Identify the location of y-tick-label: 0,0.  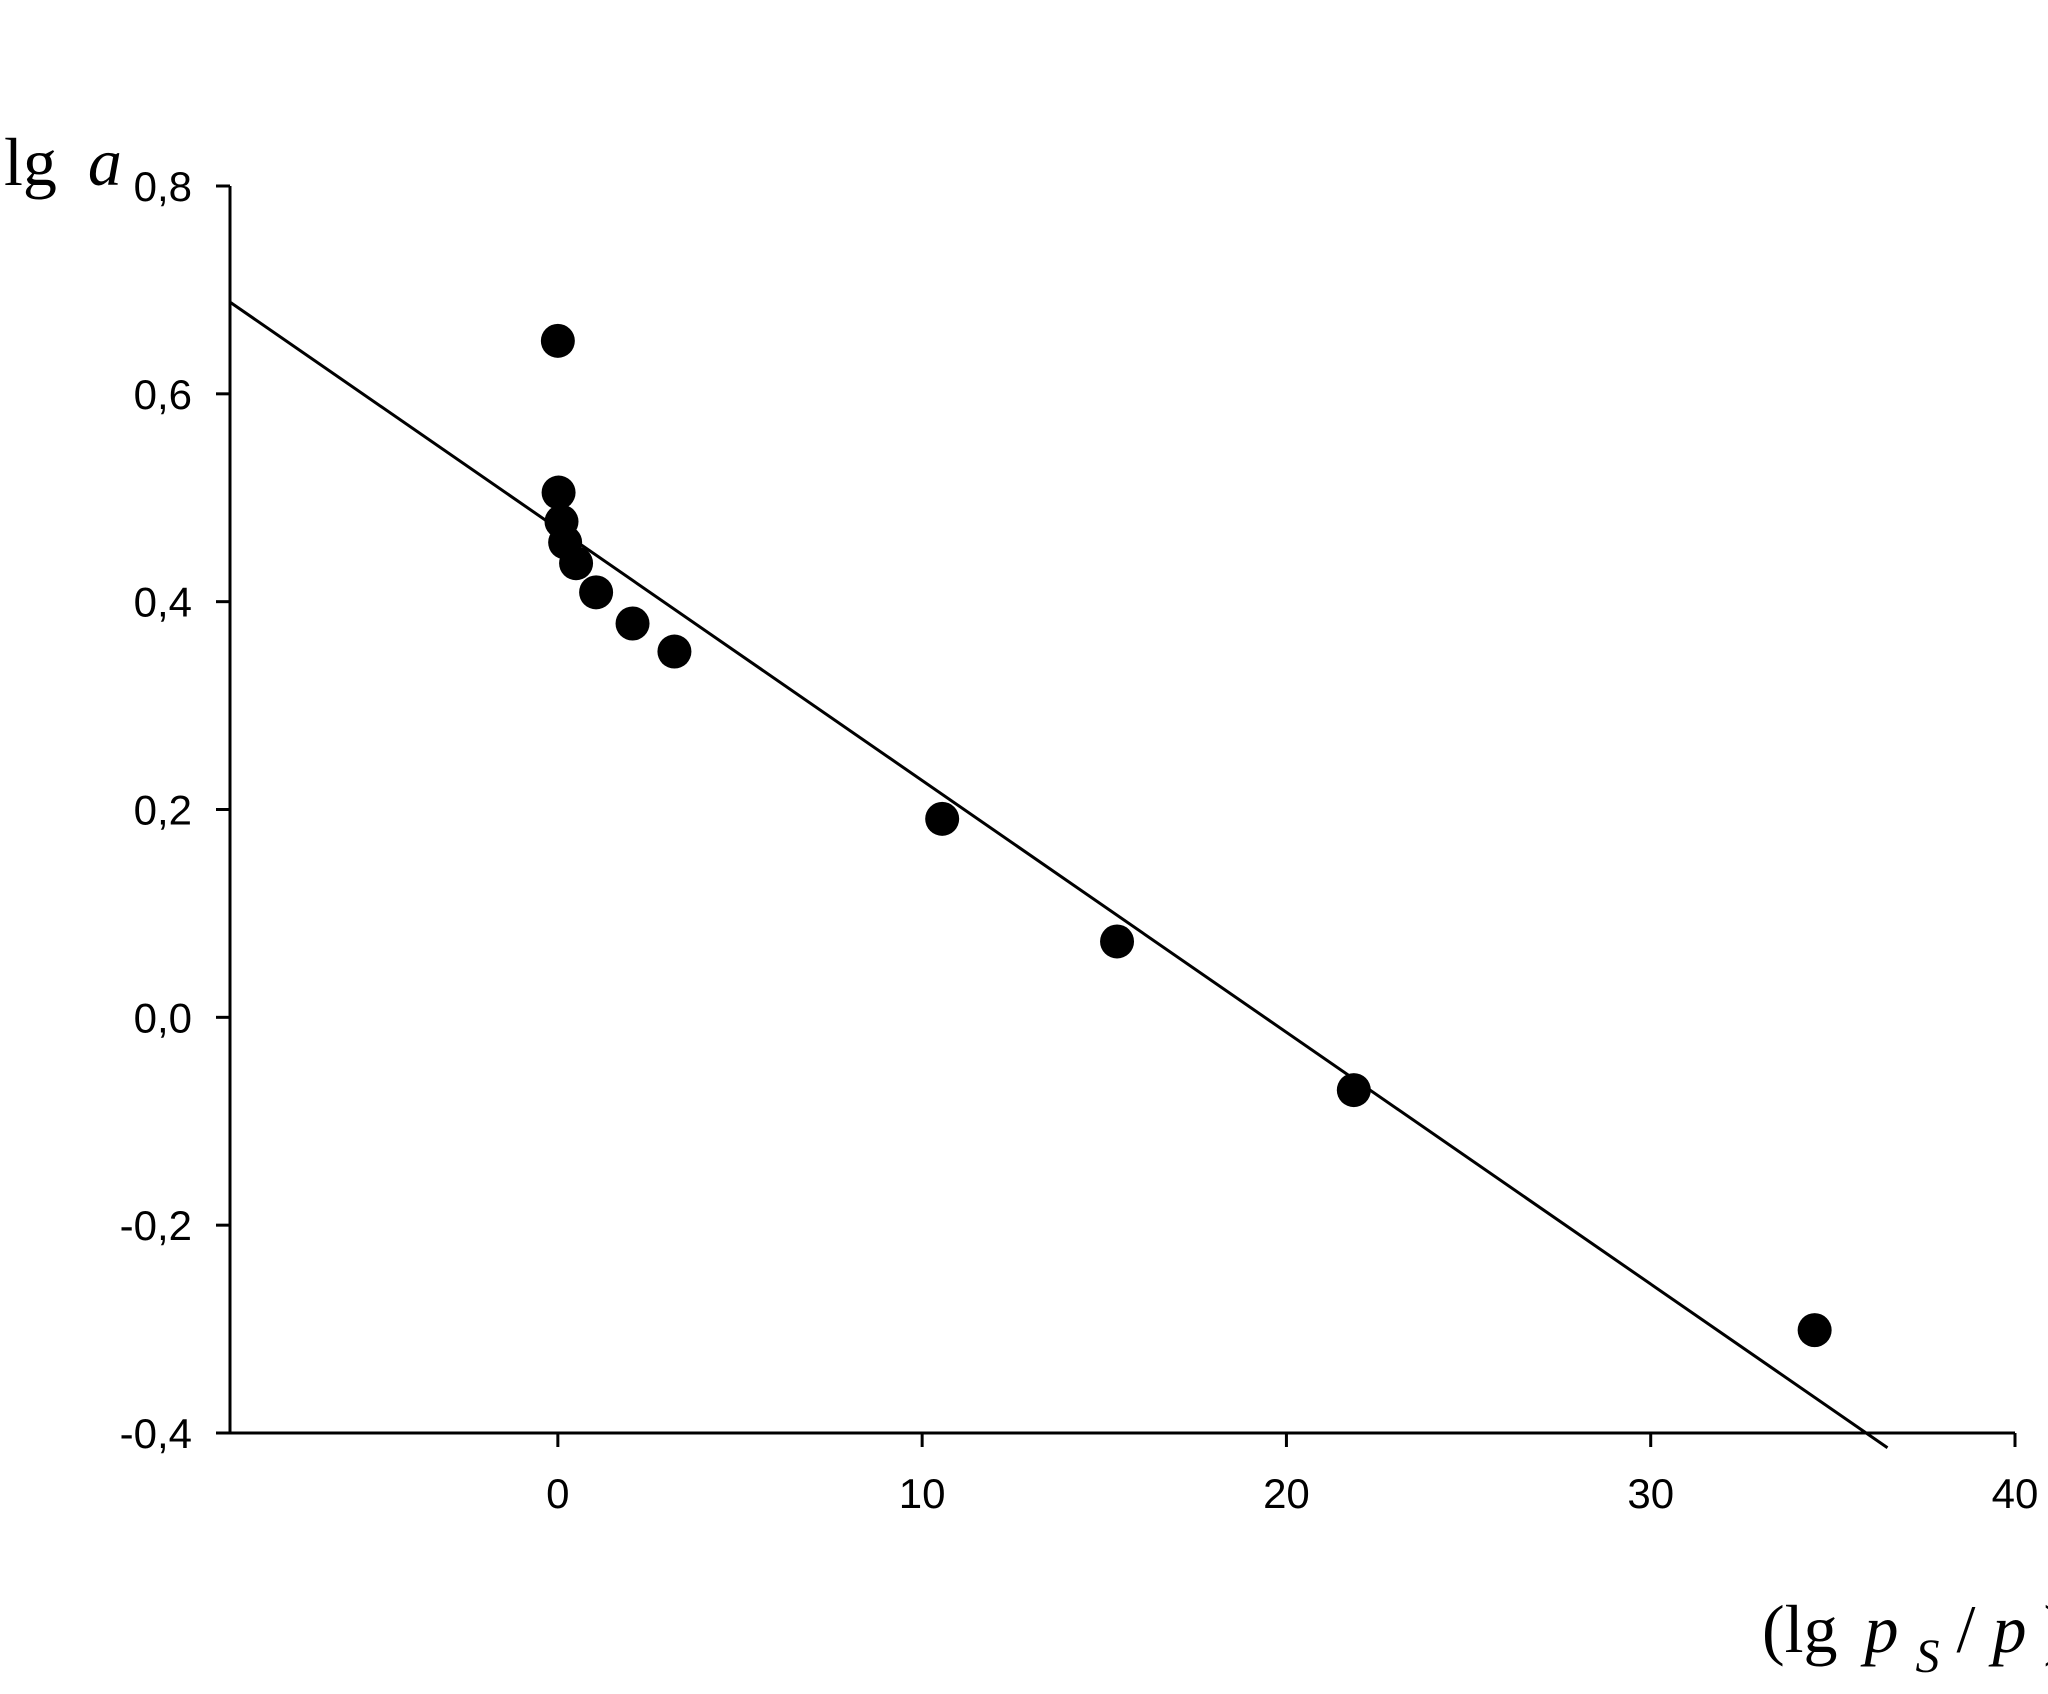
(163, 1017).